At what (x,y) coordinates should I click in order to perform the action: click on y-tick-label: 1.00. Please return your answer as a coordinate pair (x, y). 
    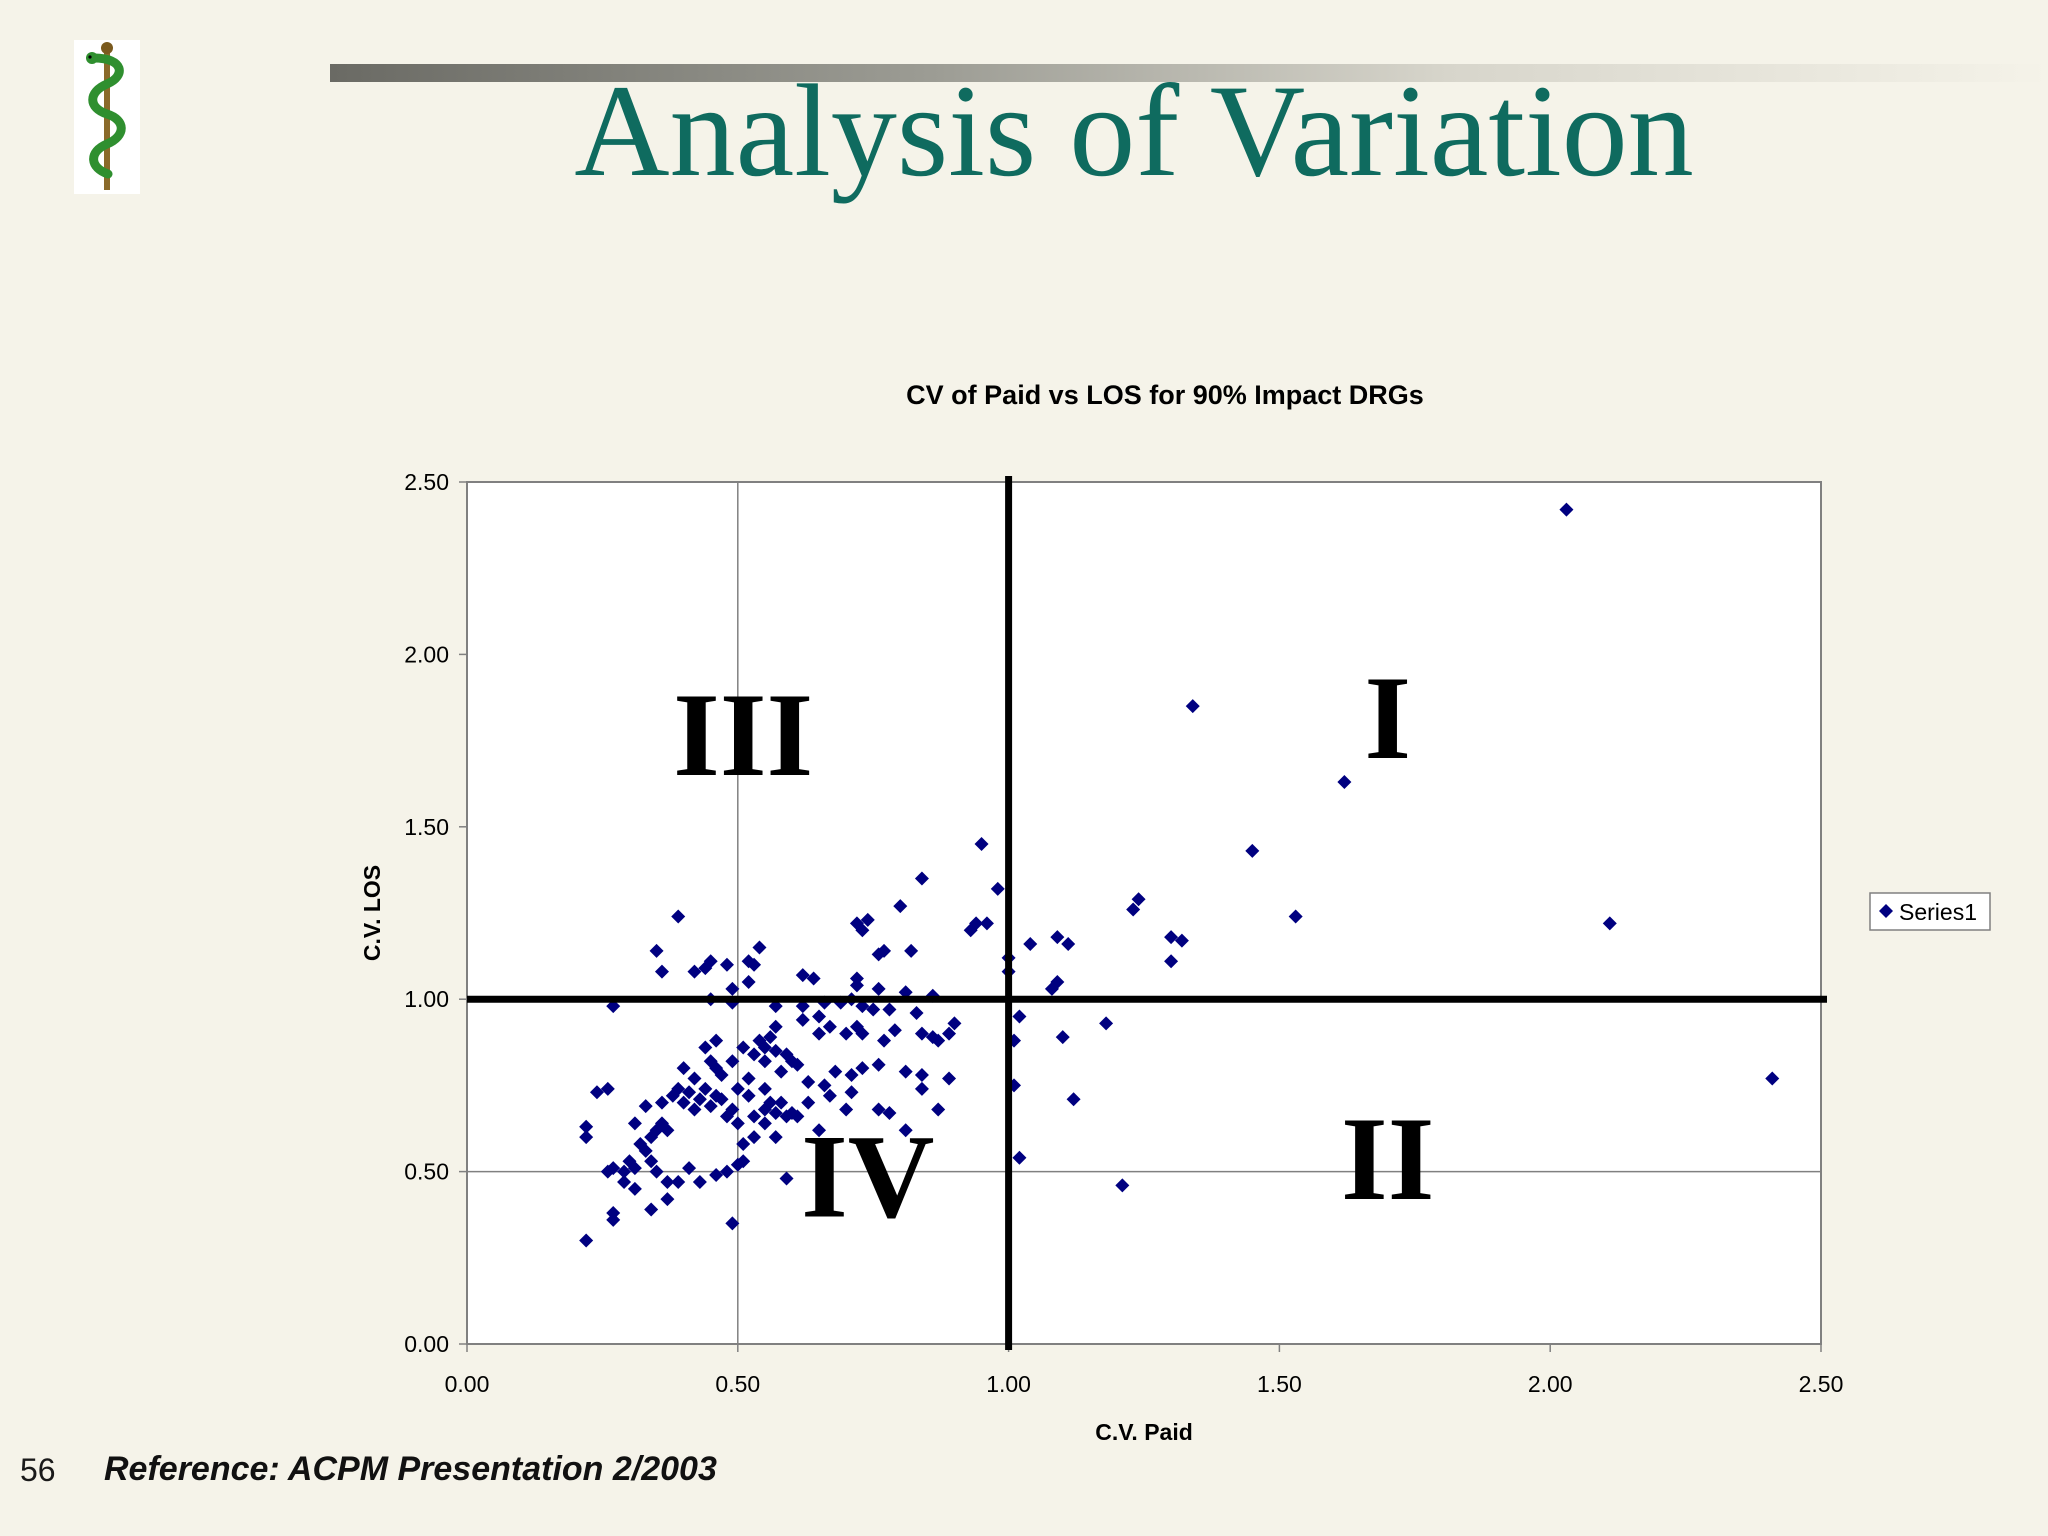
    Looking at the image, I should click on (426, 999).